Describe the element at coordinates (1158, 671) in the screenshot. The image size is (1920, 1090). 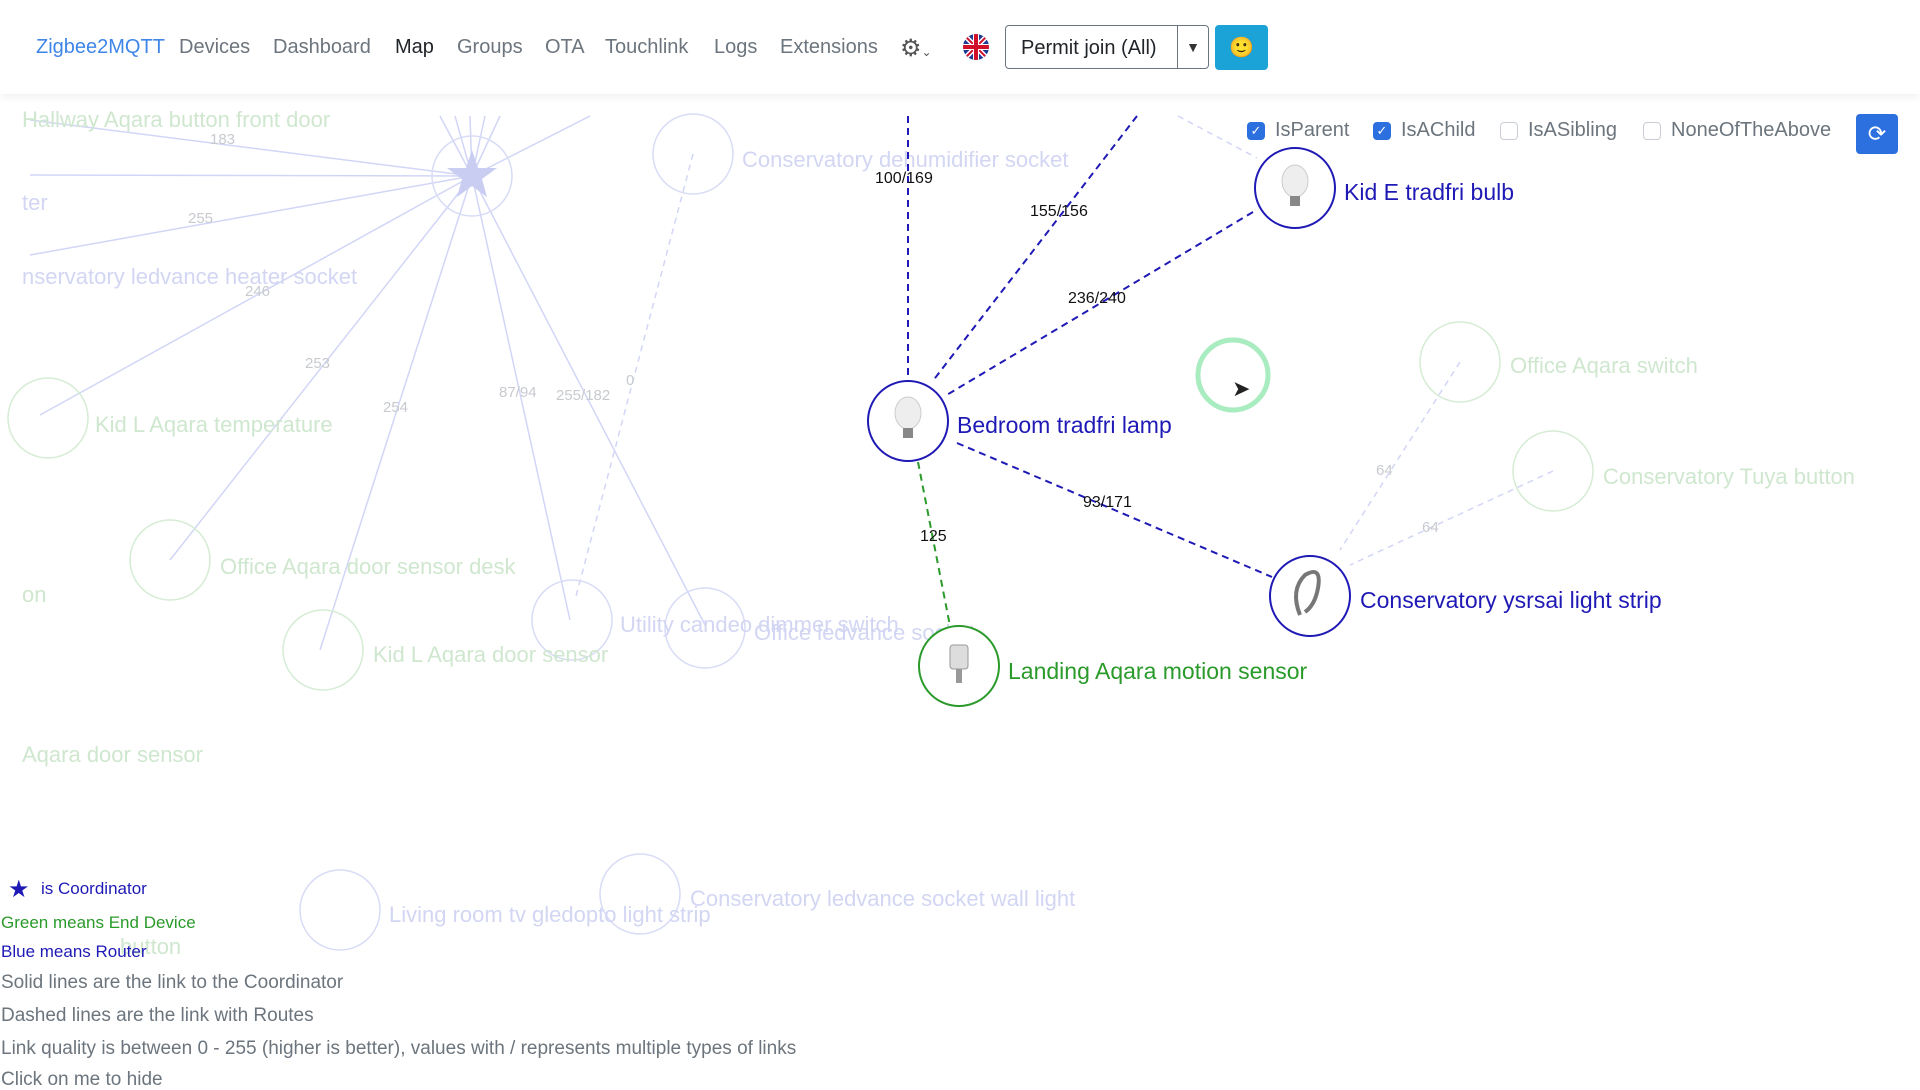
I see `node-label: Landing Aqara motion sensor` at that location.